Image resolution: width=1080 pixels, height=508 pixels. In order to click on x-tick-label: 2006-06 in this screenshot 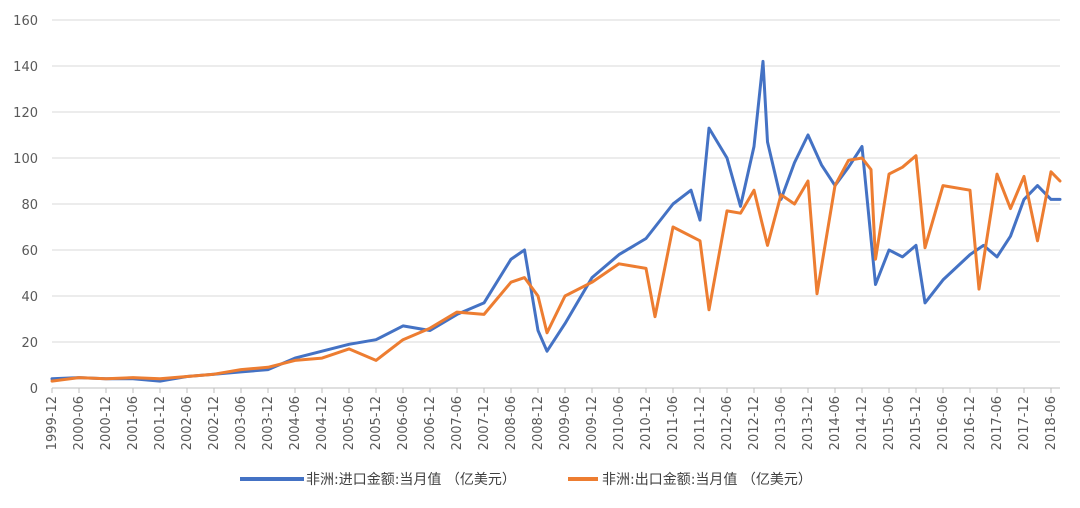, I will do `click(403, 423)`.